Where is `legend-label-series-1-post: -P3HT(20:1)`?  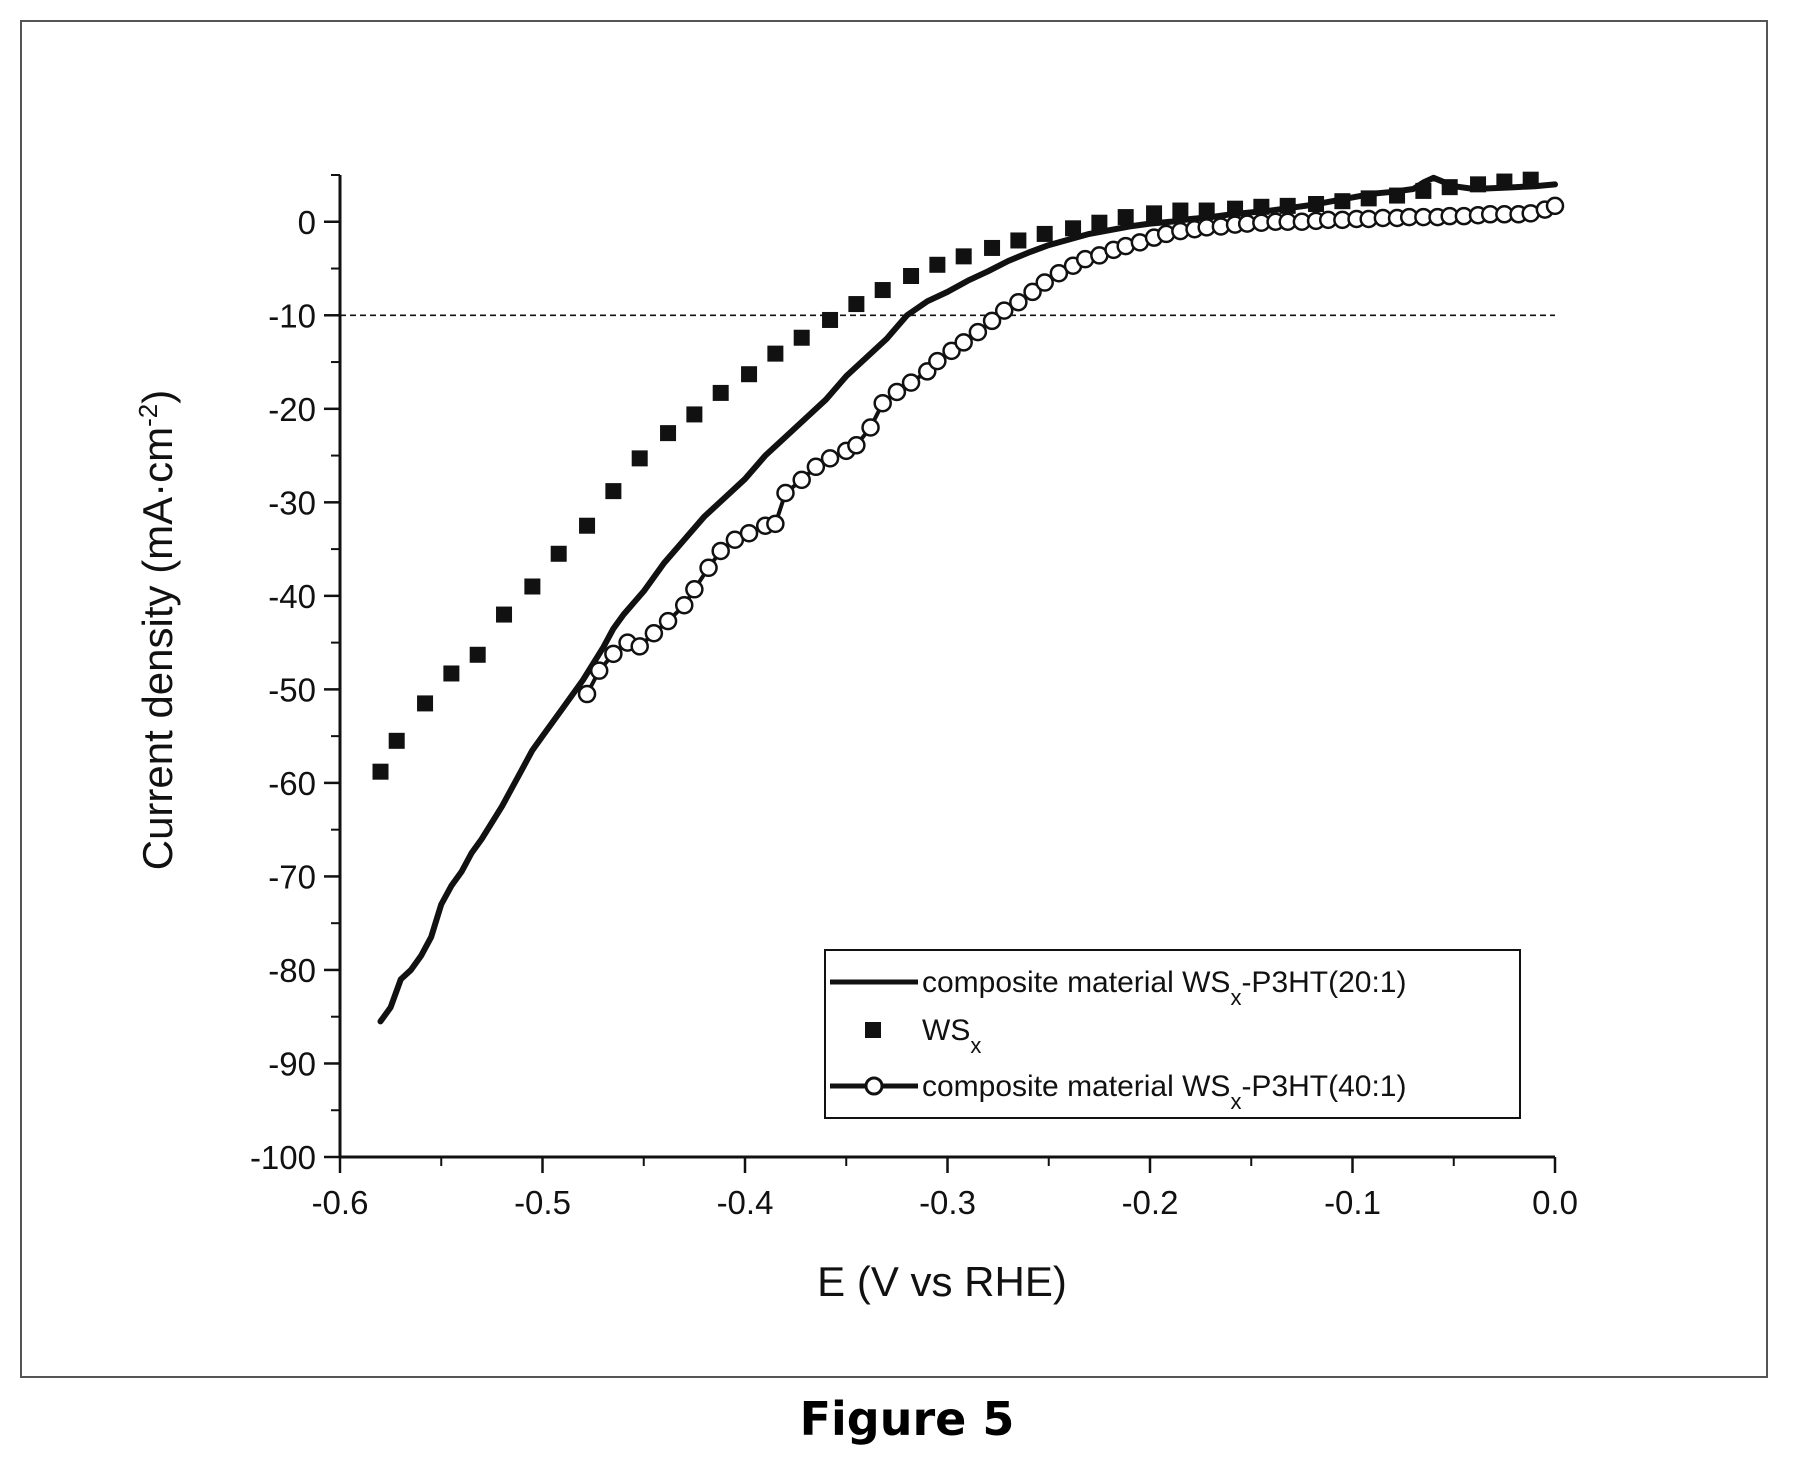
legend-label-series-1-post: -P3HT(20:1) is located at coordinates (1323, 982).